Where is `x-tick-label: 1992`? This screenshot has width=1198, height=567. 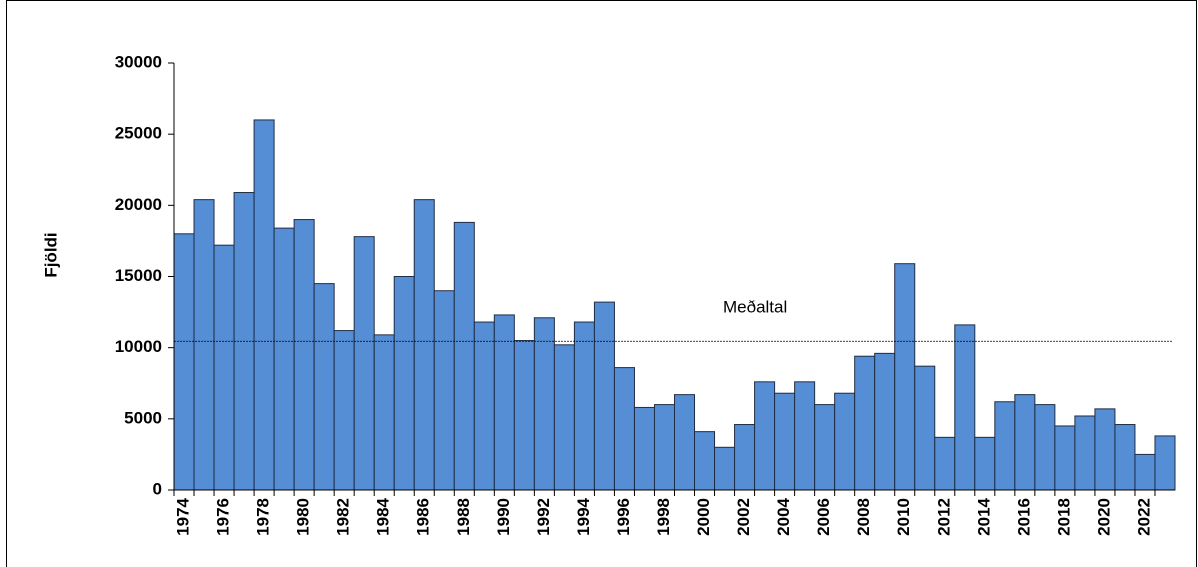 x-tick-label: 1992 is located at coordinates (543, 517).